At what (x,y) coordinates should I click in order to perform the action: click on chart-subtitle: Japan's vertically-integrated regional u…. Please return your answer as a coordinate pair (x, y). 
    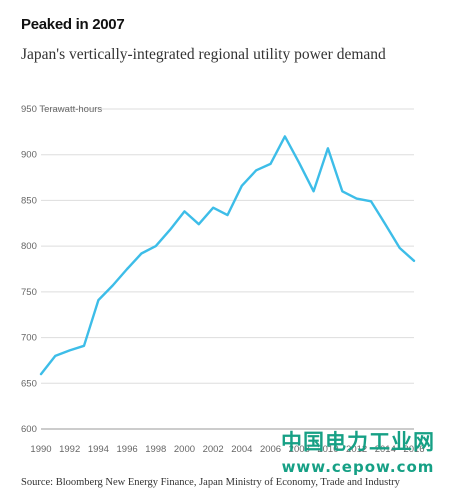
    Looking at the image, I should click on (203, 54).